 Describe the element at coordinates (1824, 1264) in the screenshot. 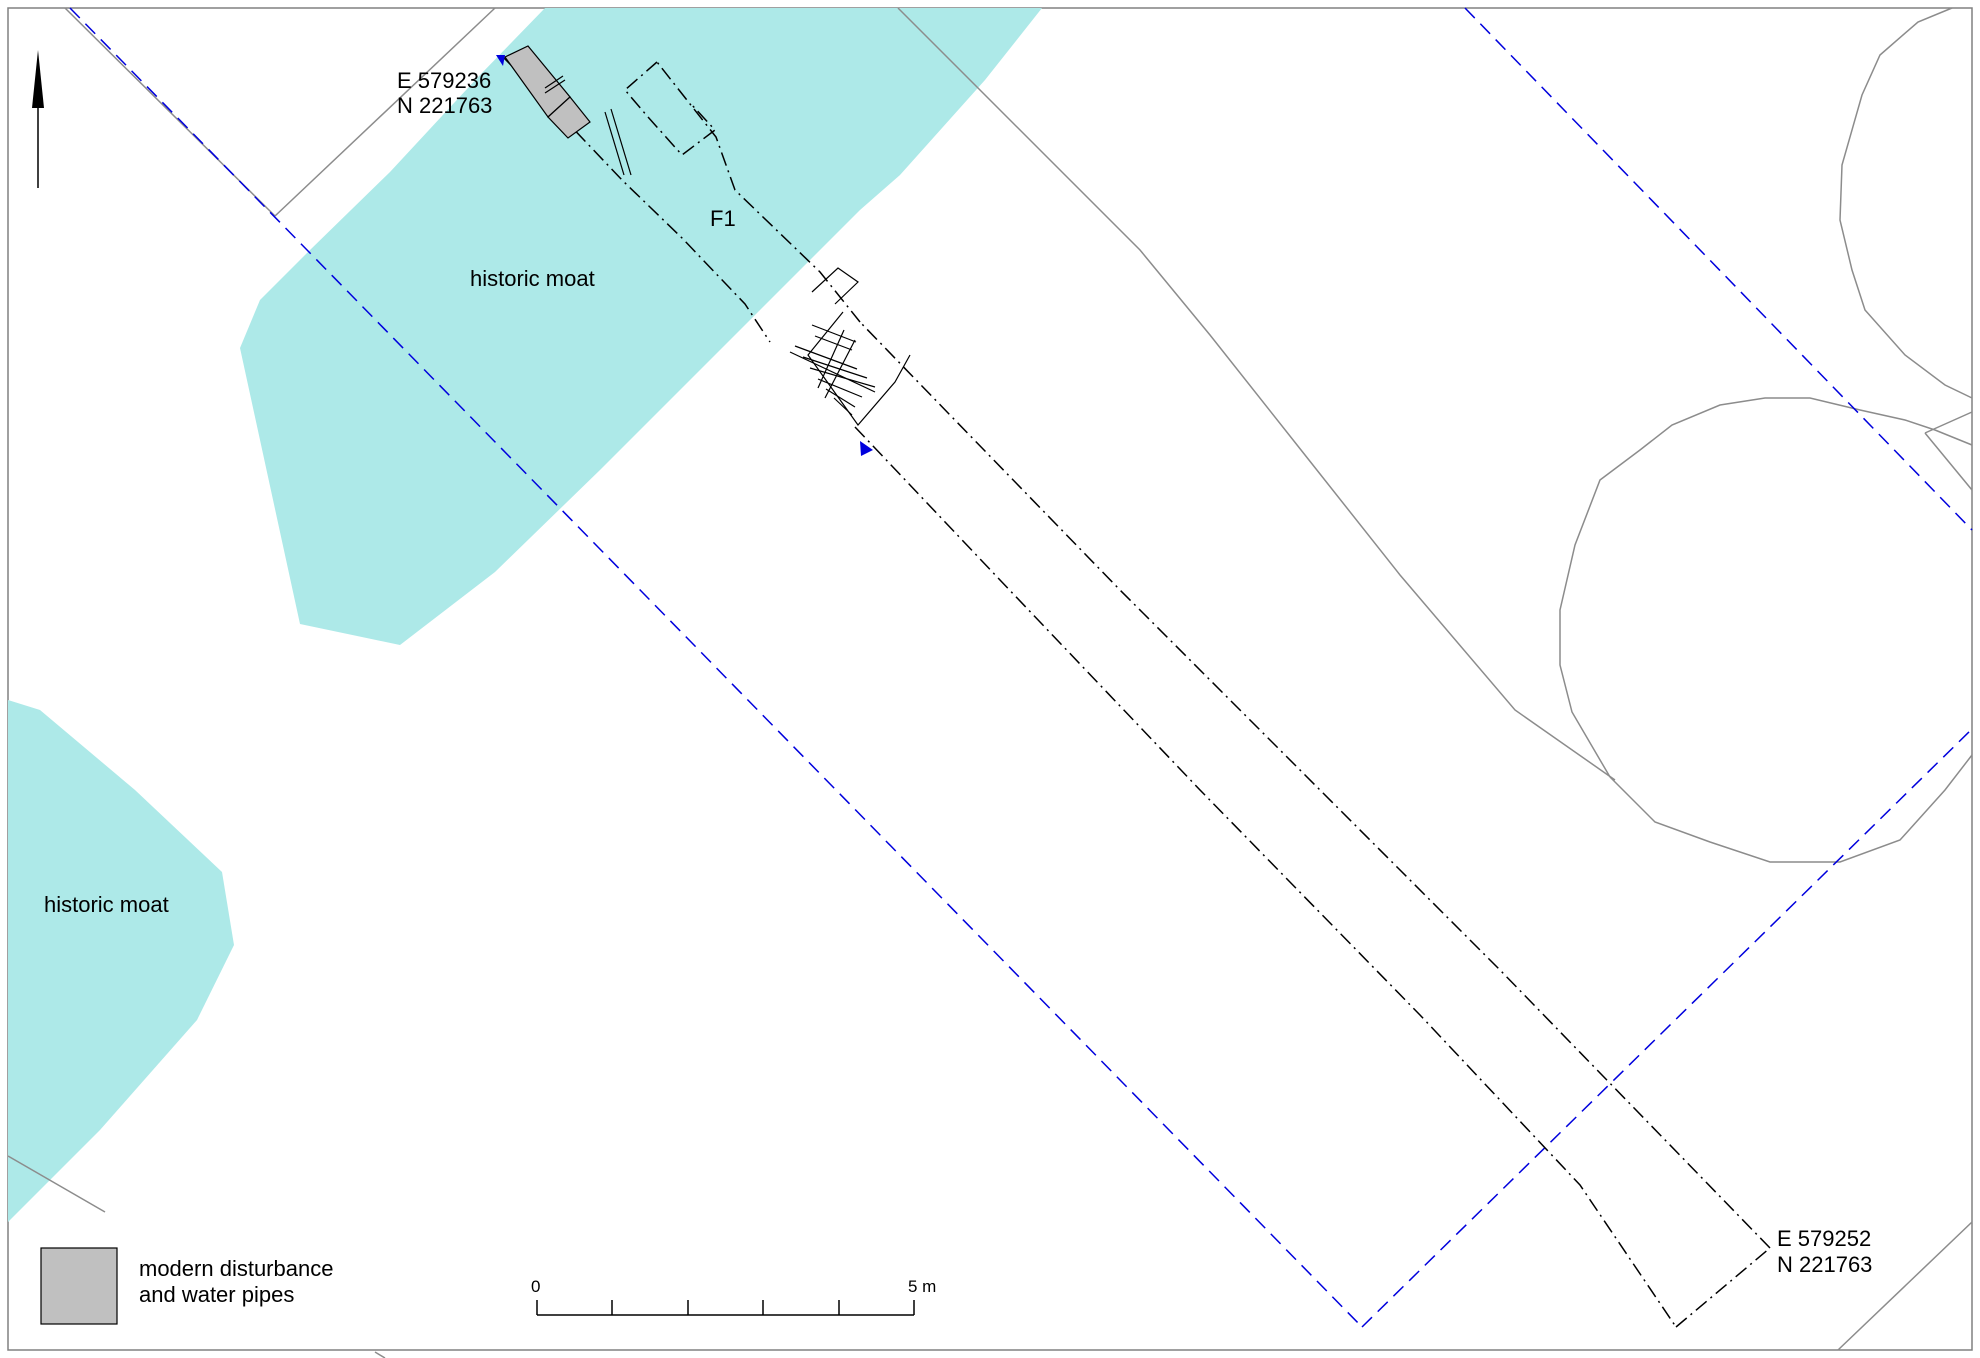

I see `coordinate-bottom-northing: N 221763` at that location.